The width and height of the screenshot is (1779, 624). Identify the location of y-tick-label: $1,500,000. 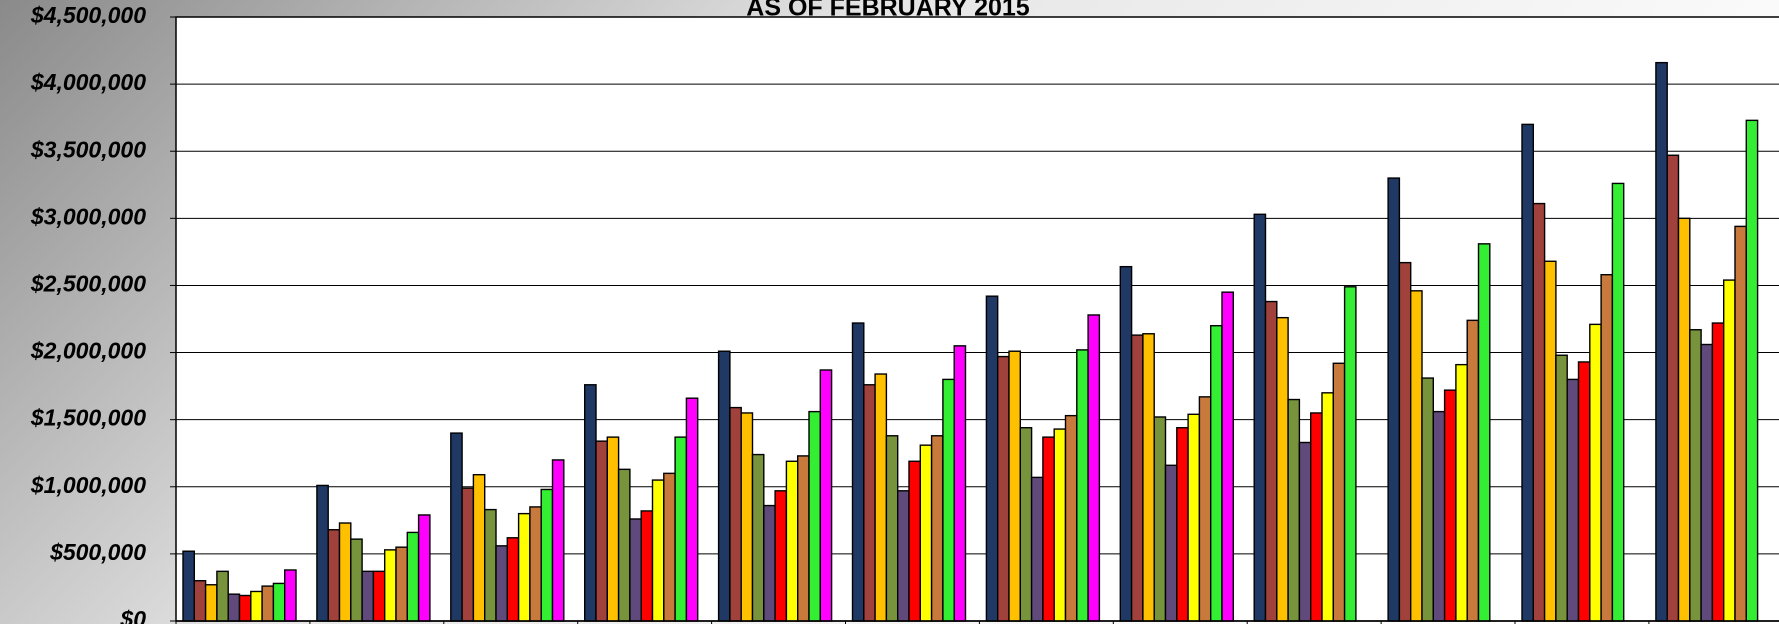
(88, 418).